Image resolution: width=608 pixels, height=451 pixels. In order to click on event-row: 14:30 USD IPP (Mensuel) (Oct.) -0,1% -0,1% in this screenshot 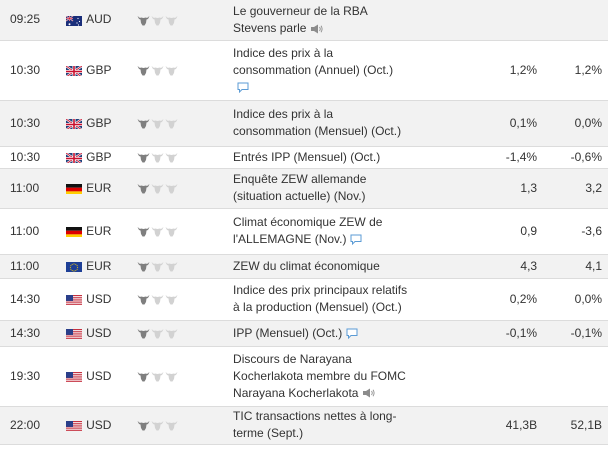, I will do `click(304, 333)`.